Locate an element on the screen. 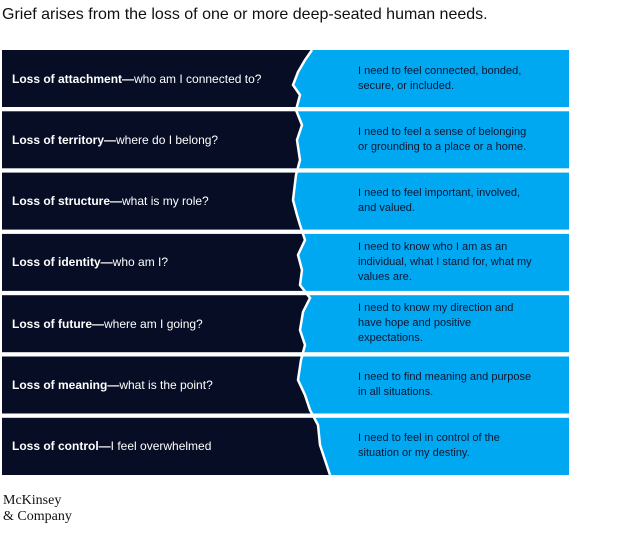 This screenshot has height=535, width=624. logo-line: & Company is located at coordinates (37, 516).